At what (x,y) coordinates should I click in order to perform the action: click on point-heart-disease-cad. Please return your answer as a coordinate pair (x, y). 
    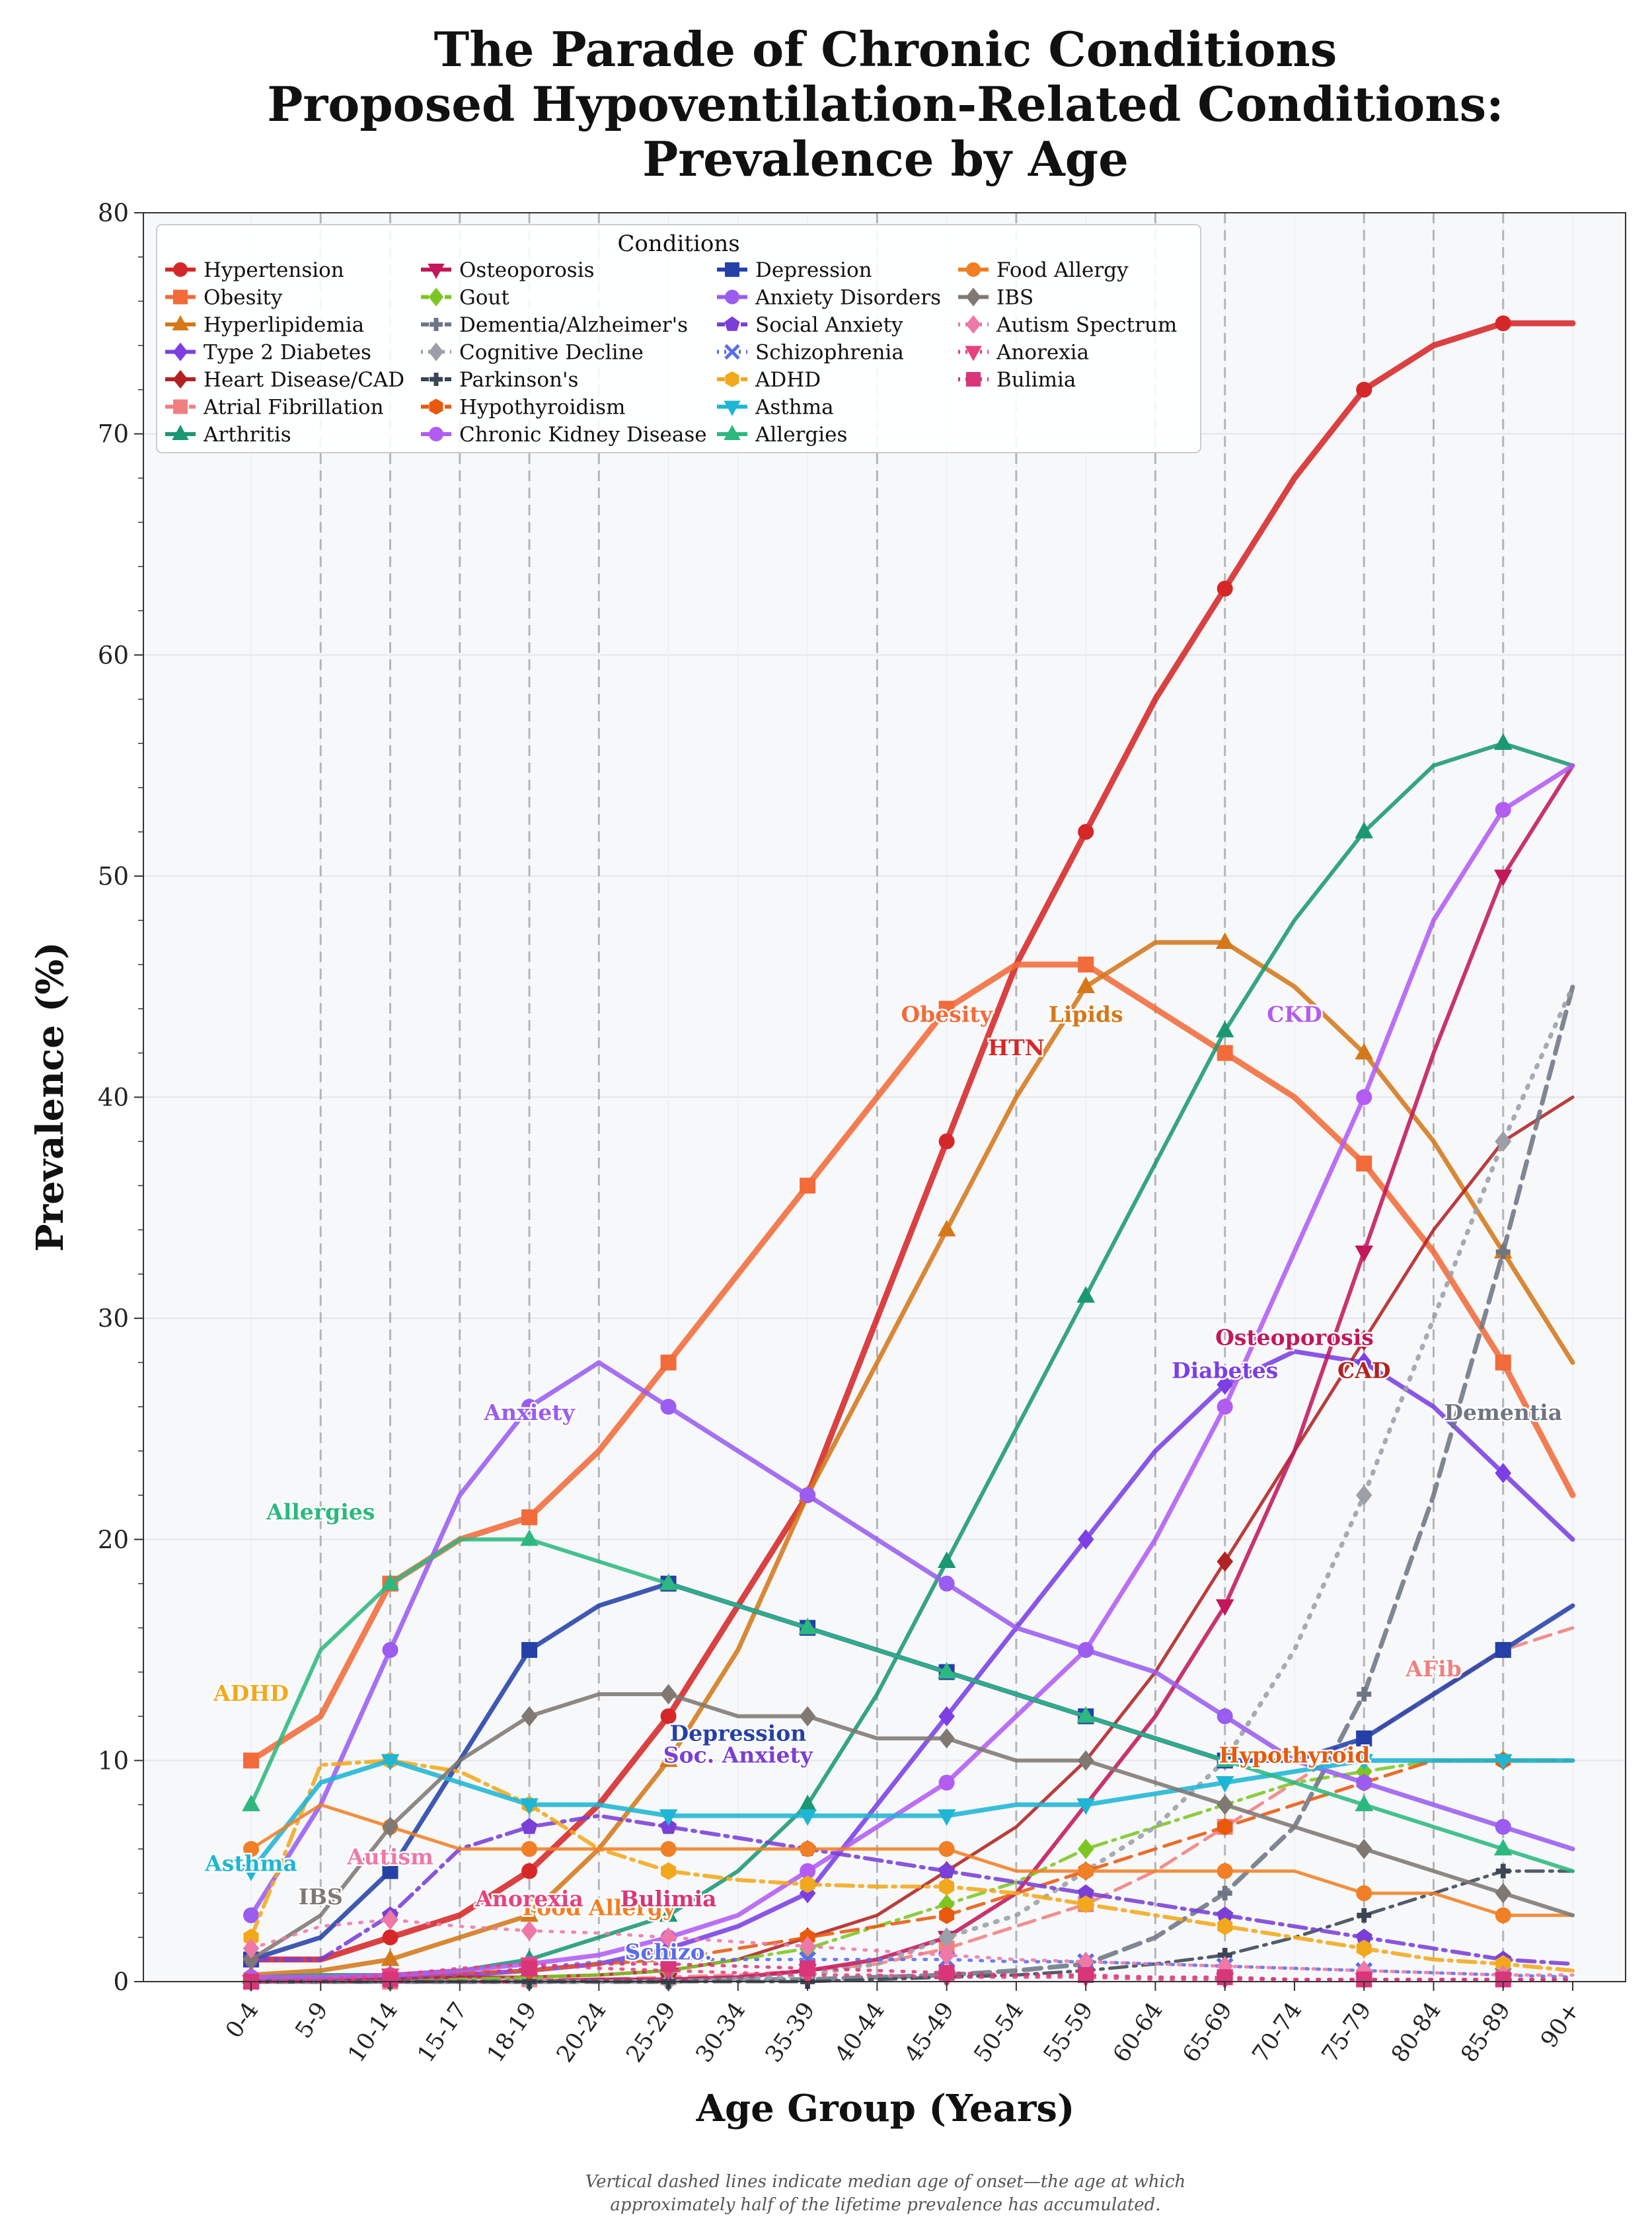
    Looking at the image, I should click on (1225, 1561).